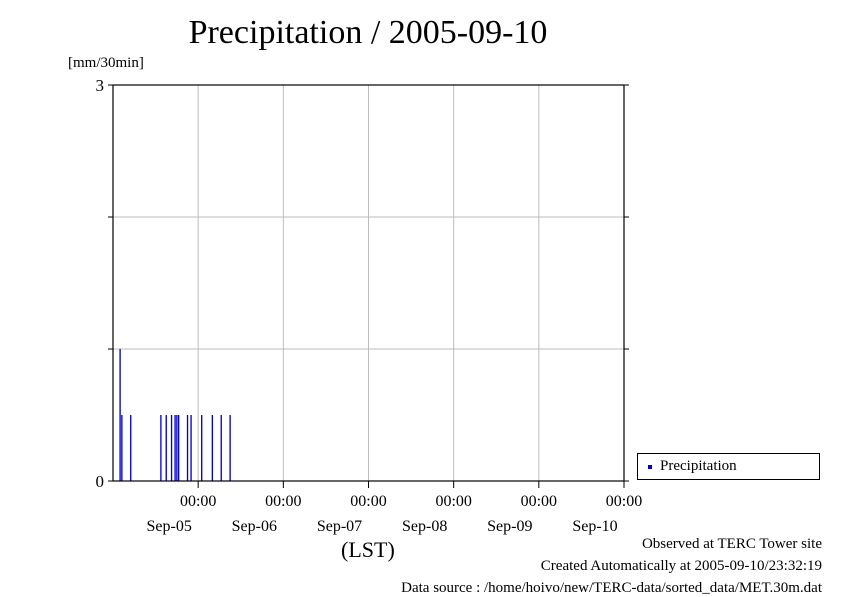 The height and width of the screenshot is (597, 842). Describe the element at coordinates (106, 63) in the screenshot. I see `y-axis-unit-label: [mm/30min]` at that location.